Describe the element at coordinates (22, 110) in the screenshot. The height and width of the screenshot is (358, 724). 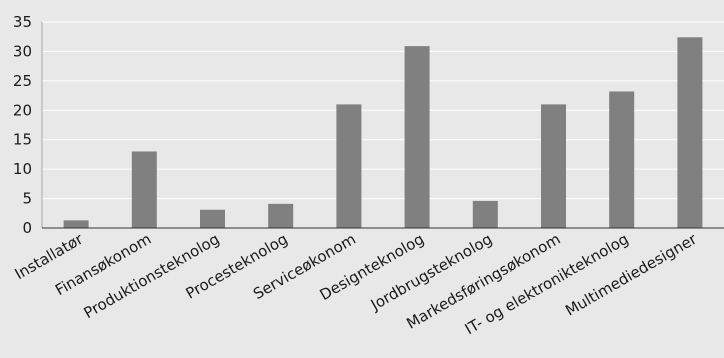
I see `y-tick-label: 20` at that location.